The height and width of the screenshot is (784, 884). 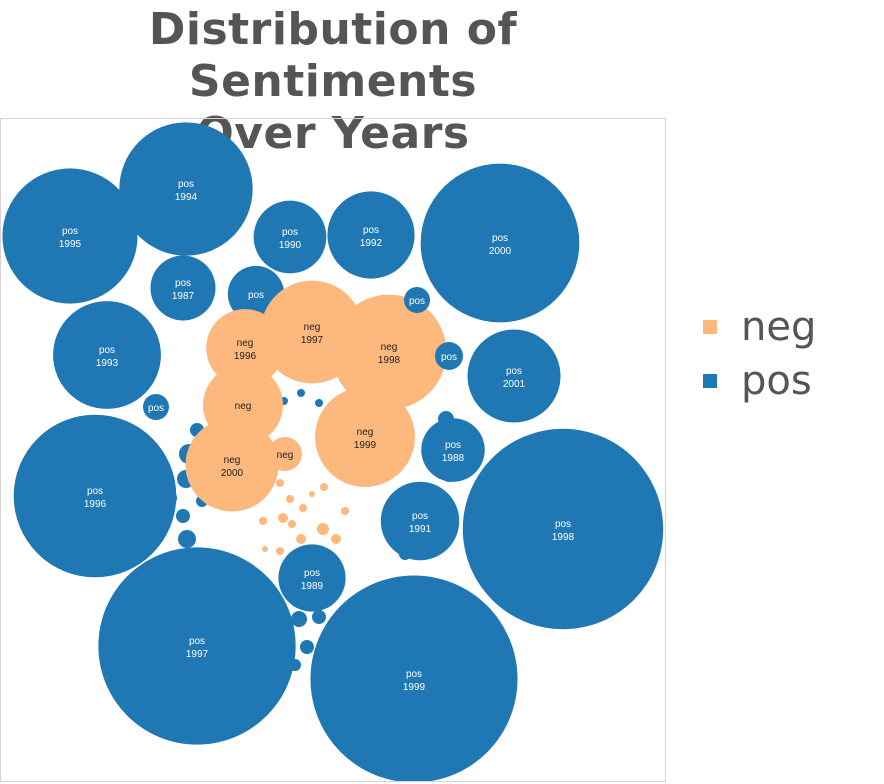 I want to click on bubble-neg-1996, so click(x=245, y=348).